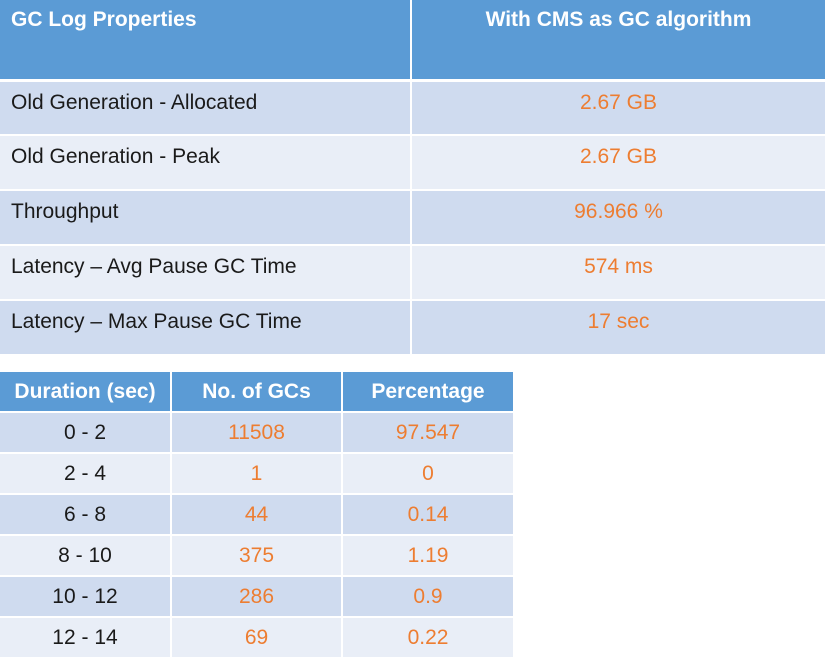 The image size is (825, 659). I want to click on table-row: Old Generation - Allocated 2.67 GB, so click(412, 108).